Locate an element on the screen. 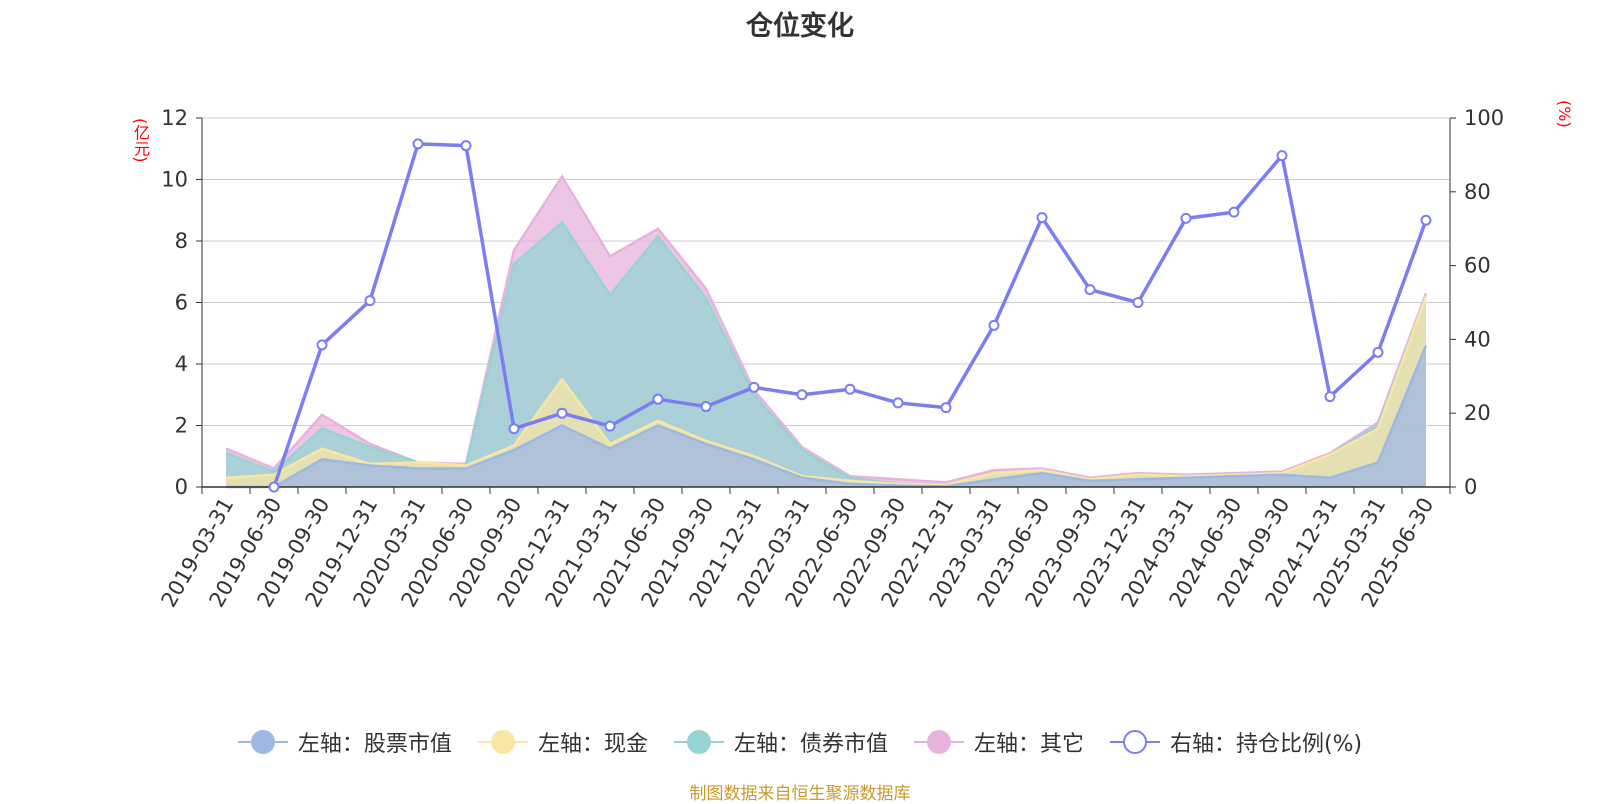 This screenshot has height=804, width=1600. legend-stock-icon is located at coordinates (262, 742).